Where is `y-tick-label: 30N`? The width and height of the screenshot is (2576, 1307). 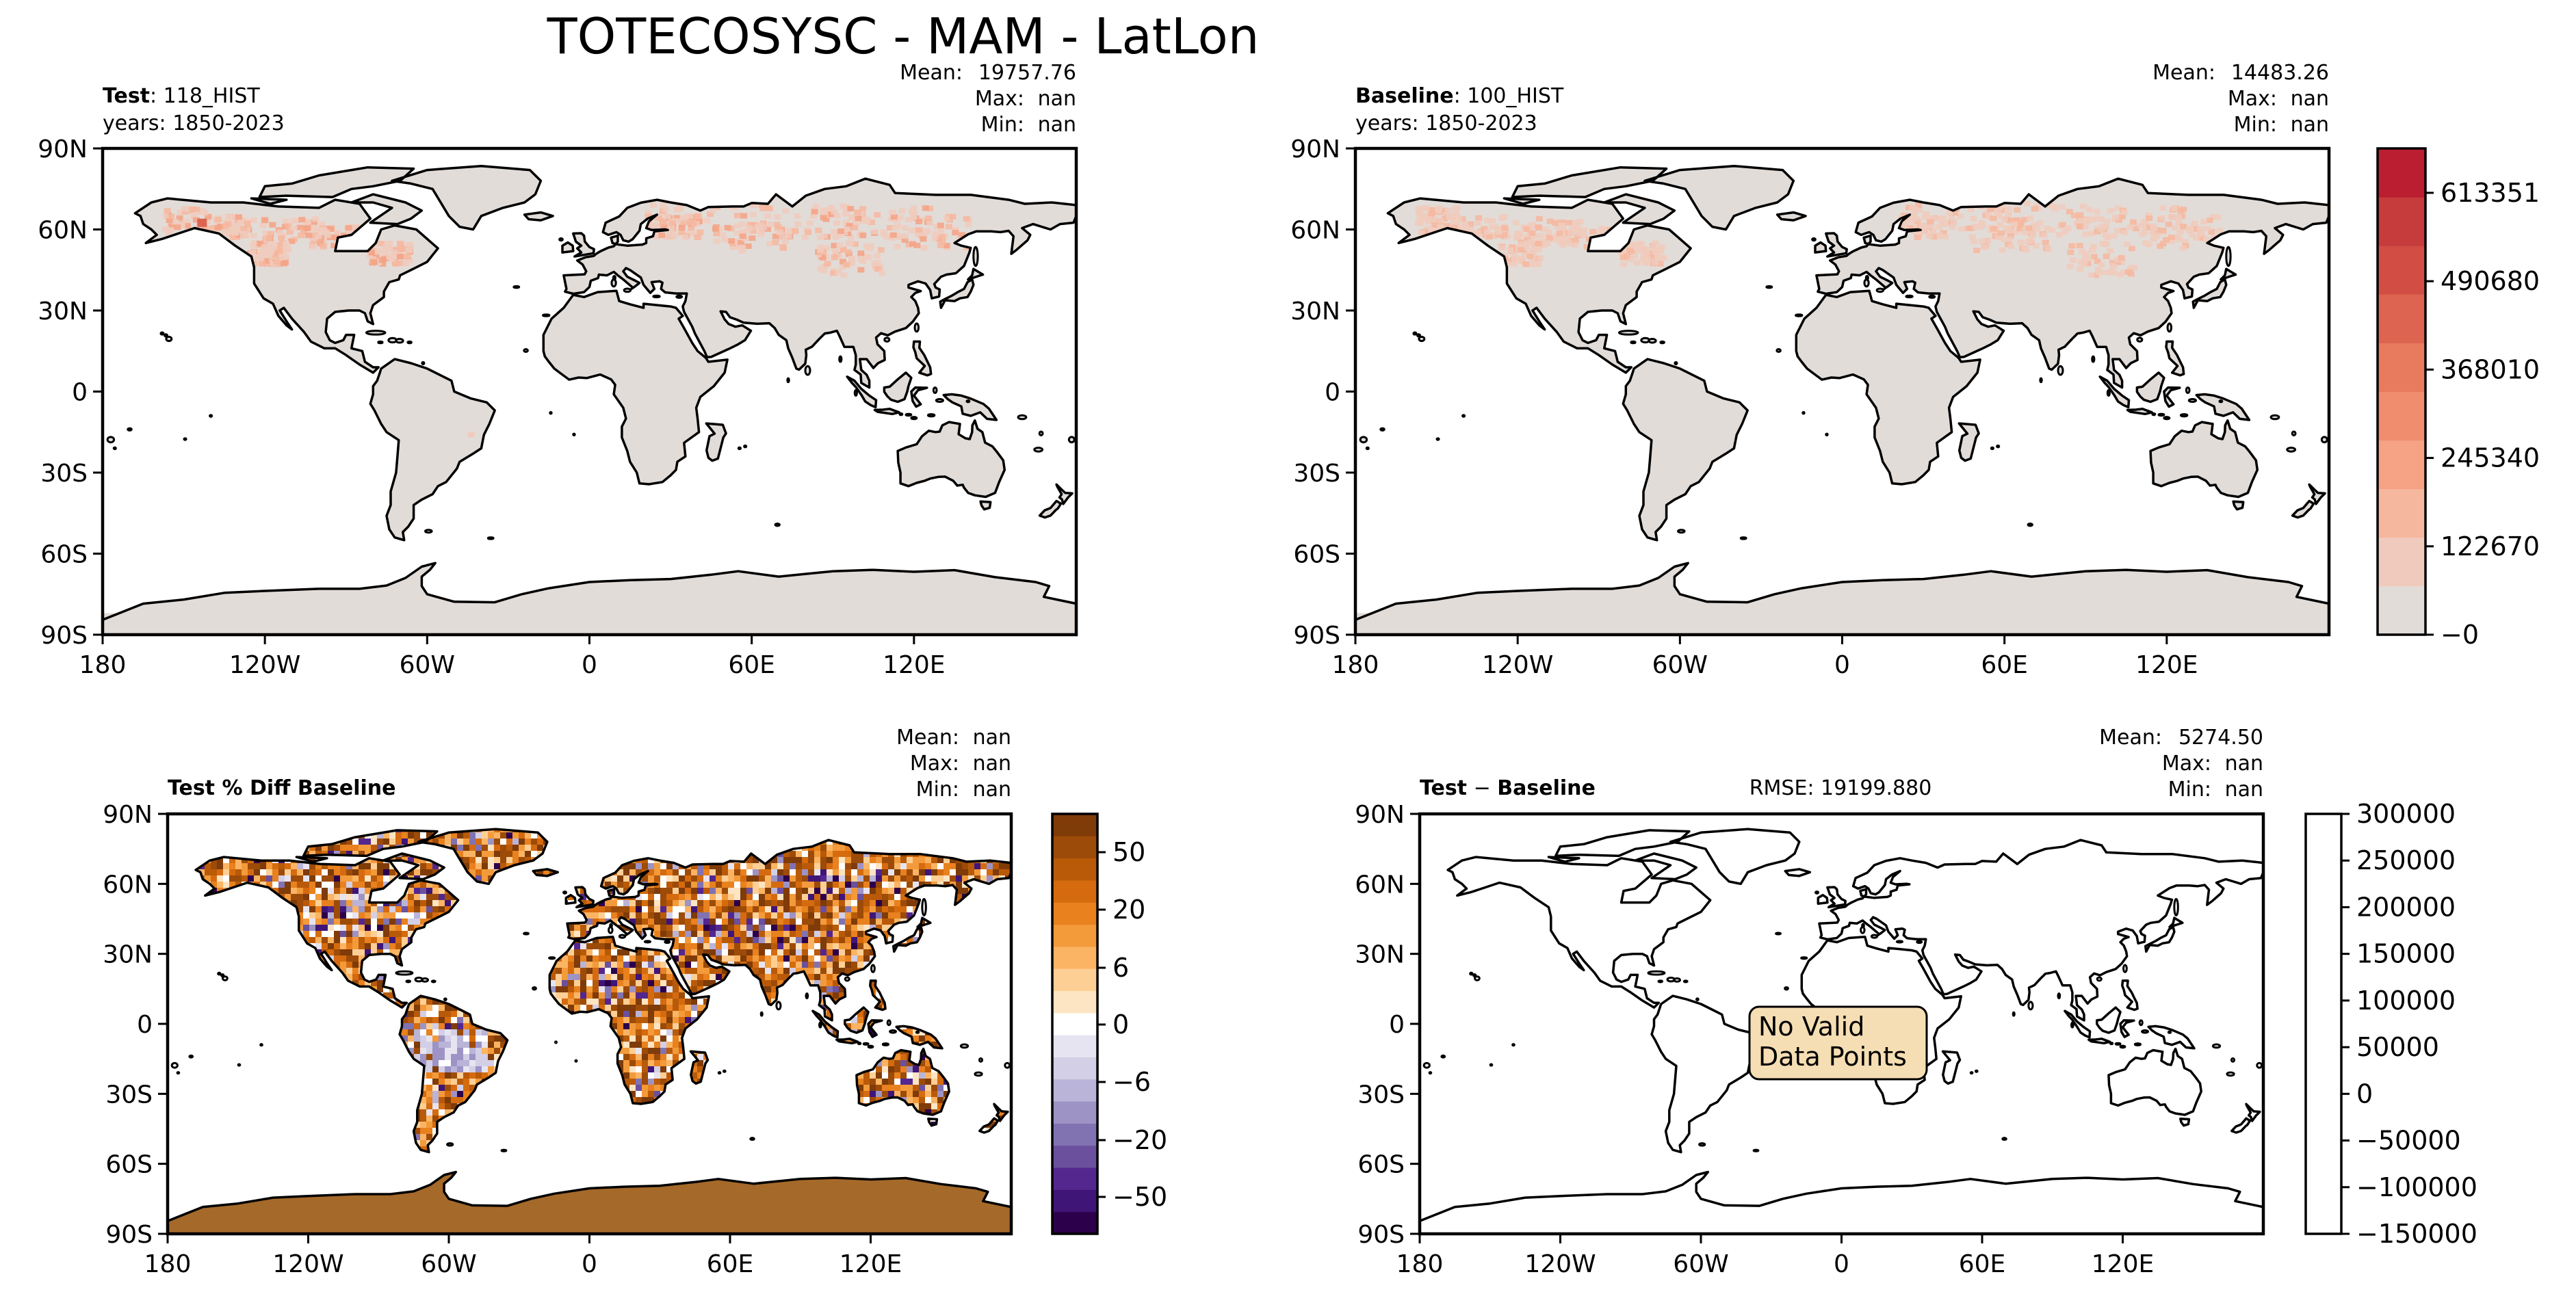
y-tick-label: 30N is located at coordinates (1315, 312).